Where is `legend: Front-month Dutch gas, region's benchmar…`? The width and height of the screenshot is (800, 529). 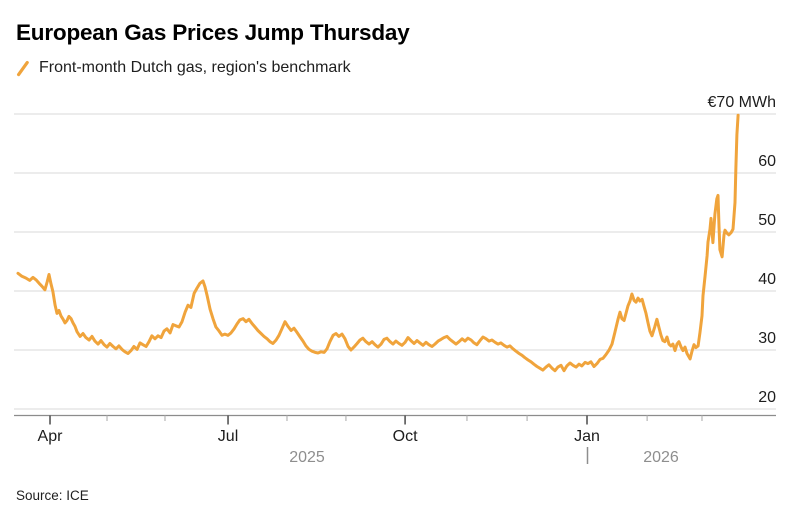
legend: Front-month Dutch gas, region's benchmar… is located at coordinates (183, 68).